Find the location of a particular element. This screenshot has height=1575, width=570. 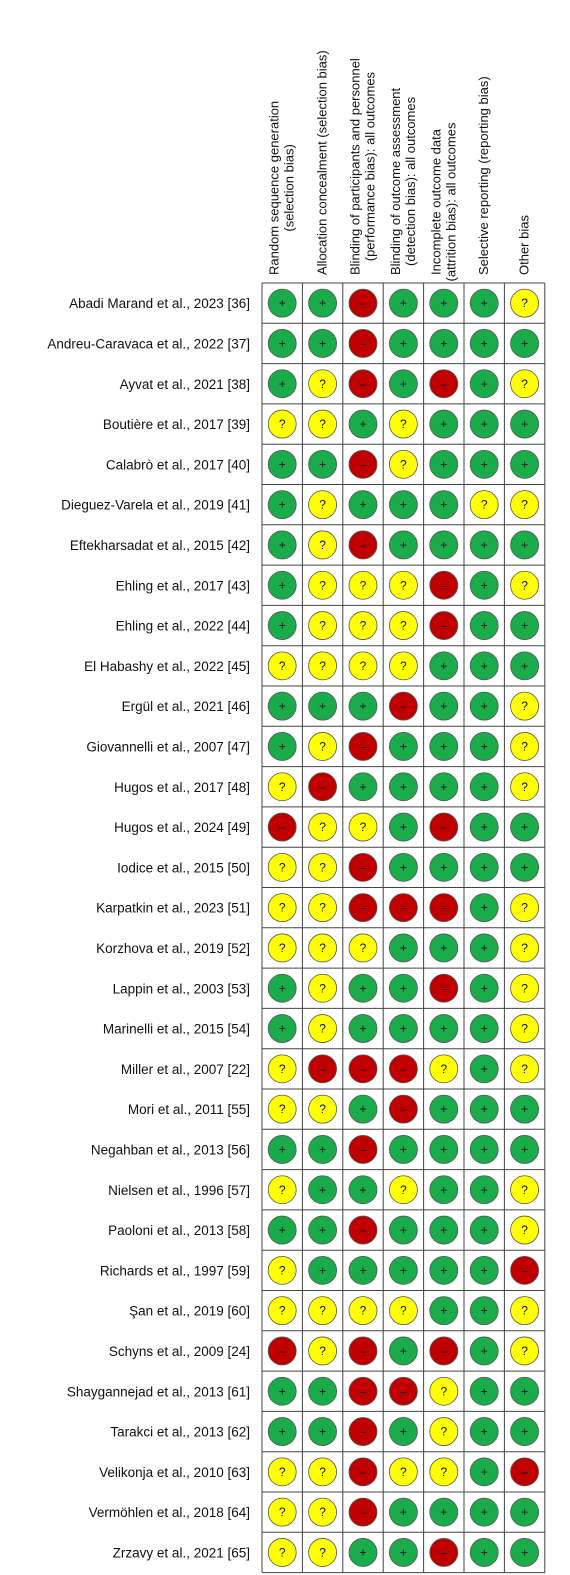

study-label: Andreu-Caravaca et al., 2022 [37] is located at coordinates (148, 343).